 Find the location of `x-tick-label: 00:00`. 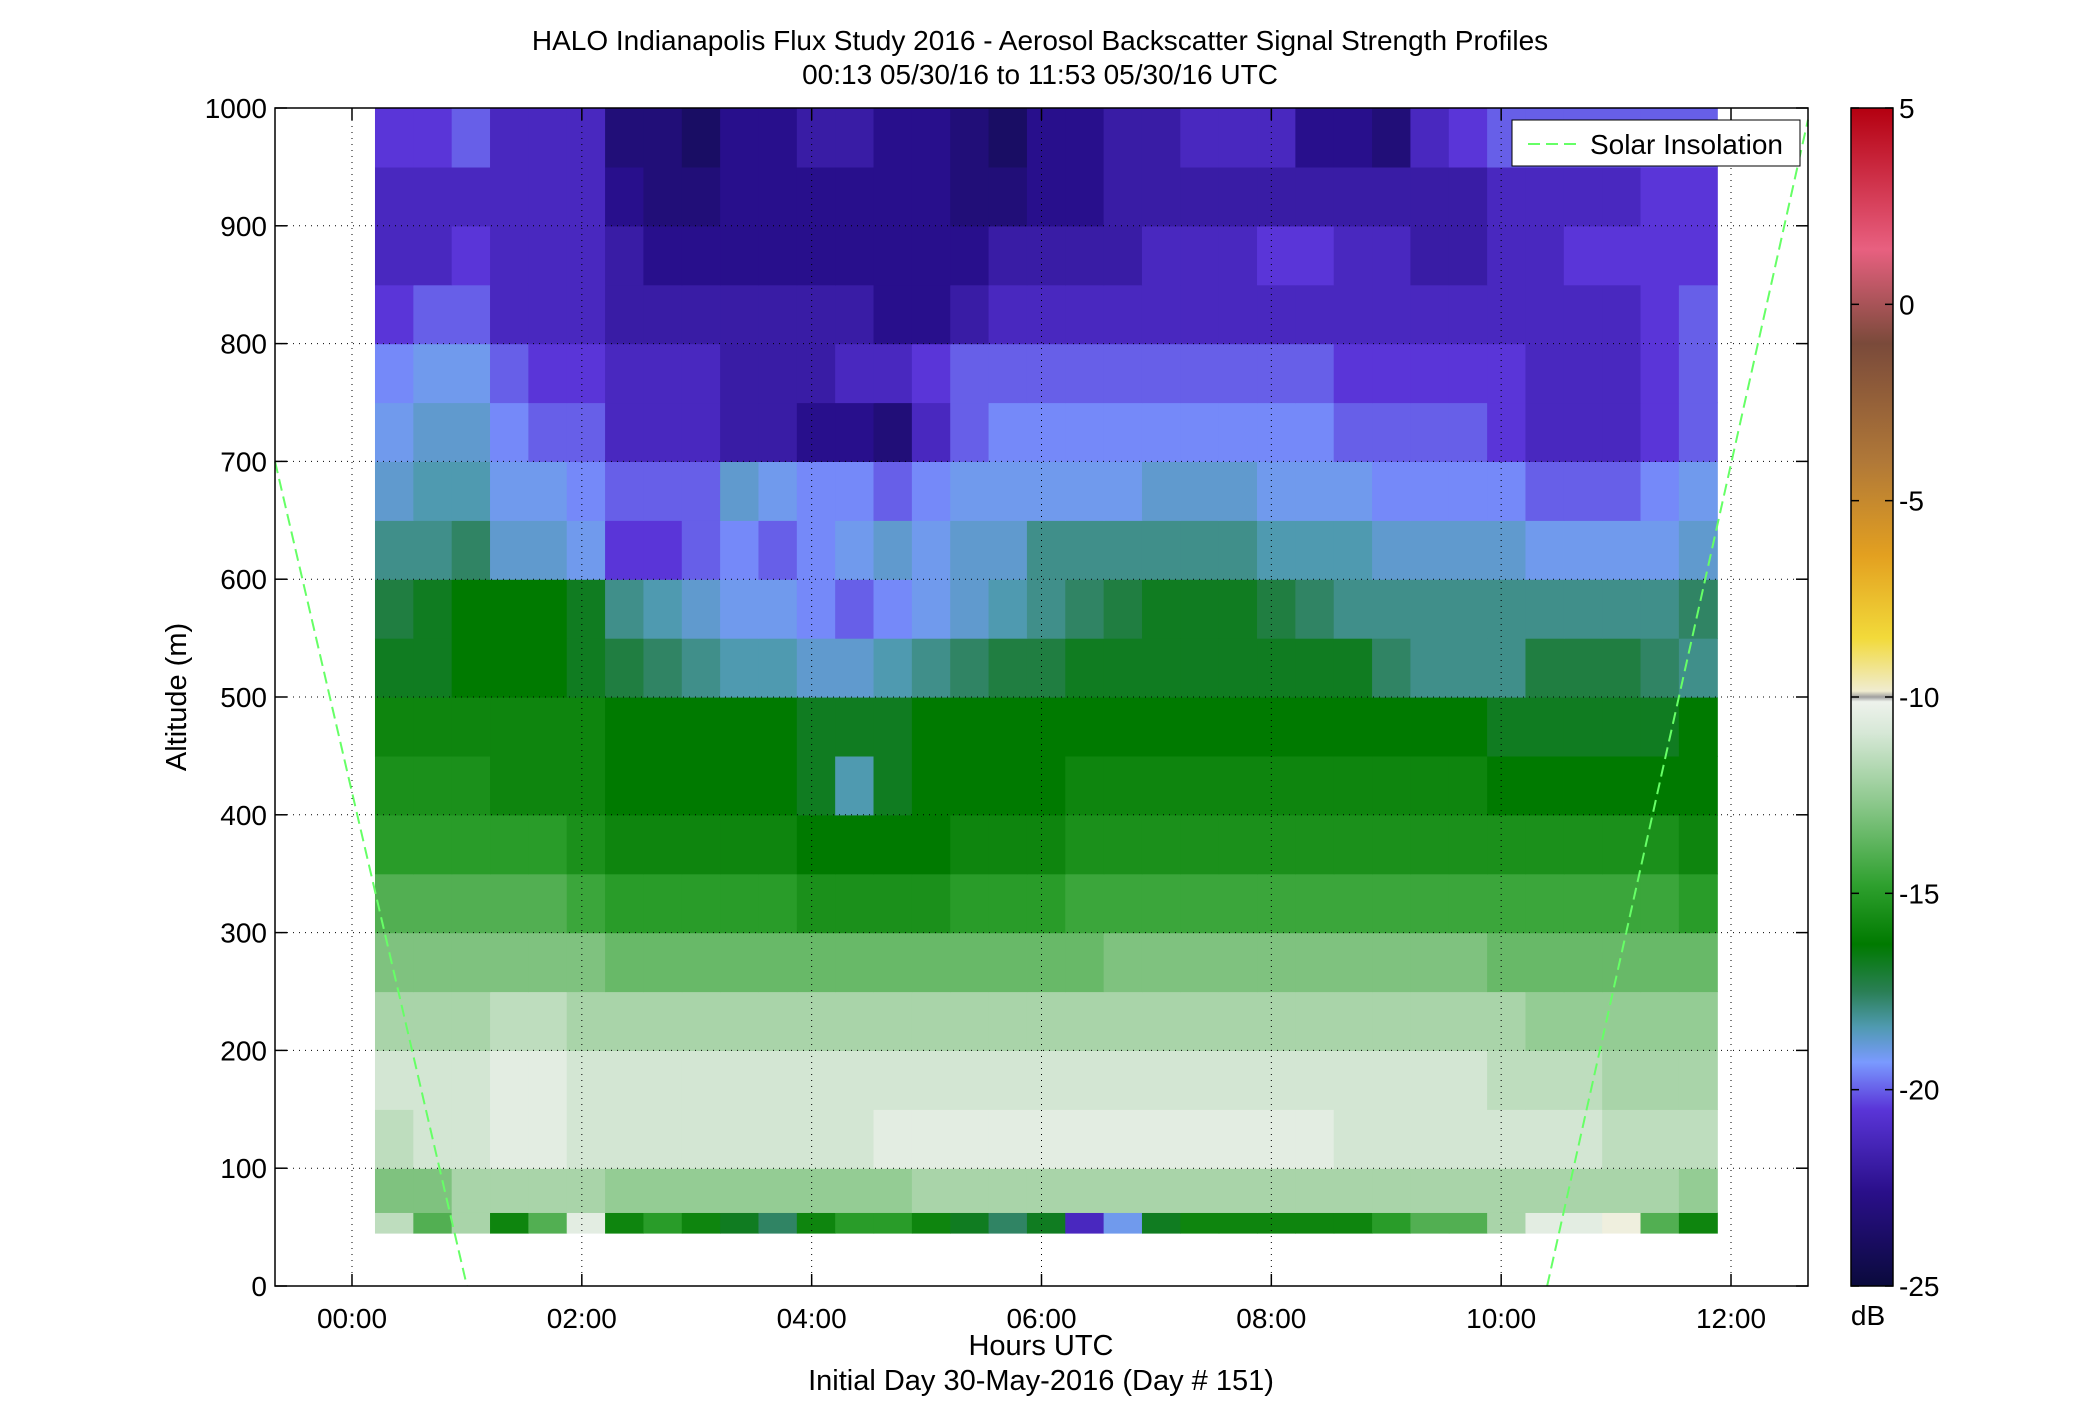

x-tick-label: 00:00 is located at coordinates (352, 1318).